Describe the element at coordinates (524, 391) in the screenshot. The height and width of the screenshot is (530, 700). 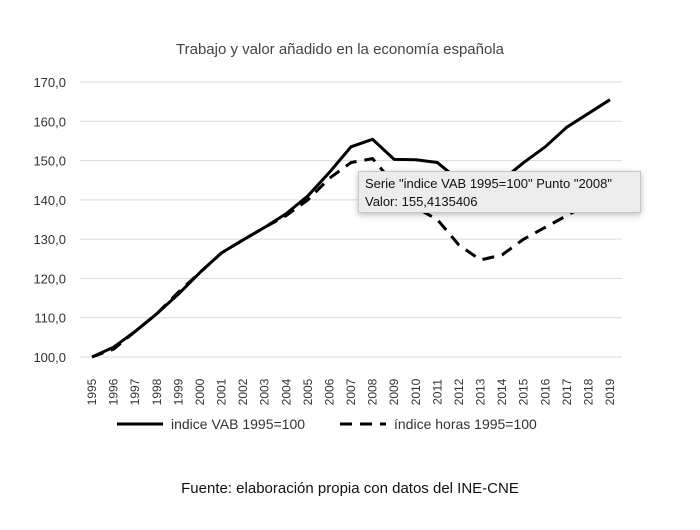
I see `x-tick-label: 2015` at that location.